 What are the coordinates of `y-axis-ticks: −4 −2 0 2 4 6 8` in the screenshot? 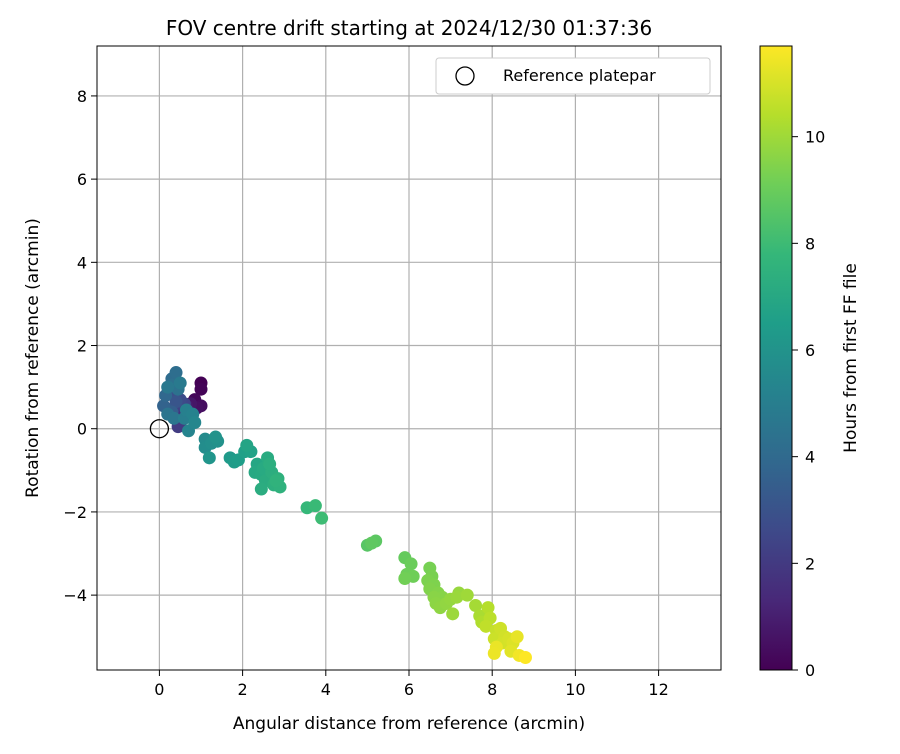 It's located at (80, 346).